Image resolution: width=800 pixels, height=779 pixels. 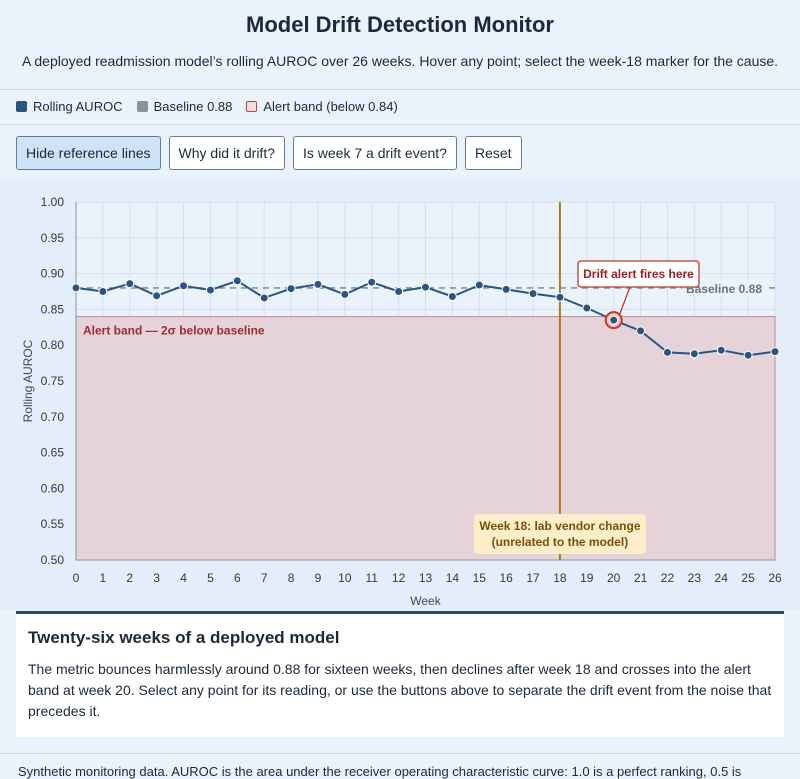 What do you see at coordinates (400, 753) in the screenshot?
I see `footer-divider` at bounding box center [400, 753].